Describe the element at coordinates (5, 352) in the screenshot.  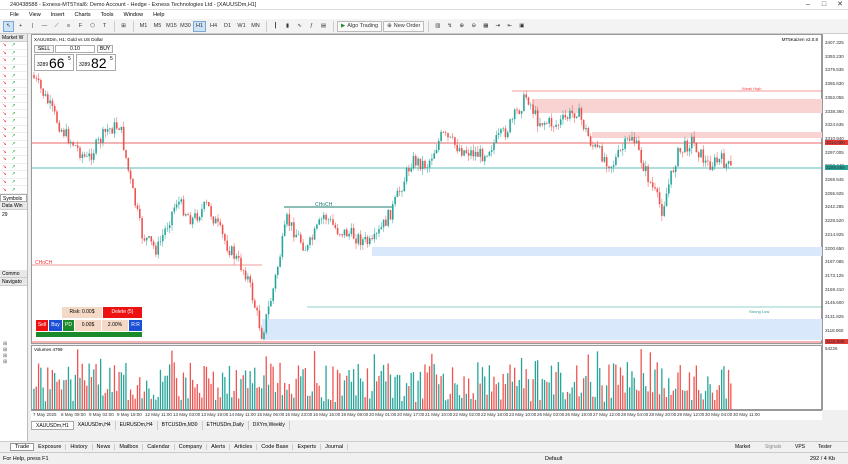
I see `navigator-tree-icon: ⊞ ⊞ ⊞ ⊞` at that location.